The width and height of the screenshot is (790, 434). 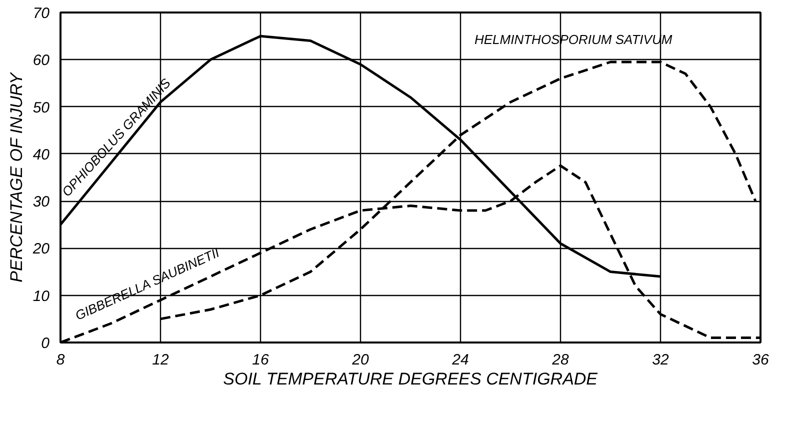 What do you see at coordinates (360, 360) in the screenshot?
I see `x-tick-label: 20` at bounding box center [360, 360].